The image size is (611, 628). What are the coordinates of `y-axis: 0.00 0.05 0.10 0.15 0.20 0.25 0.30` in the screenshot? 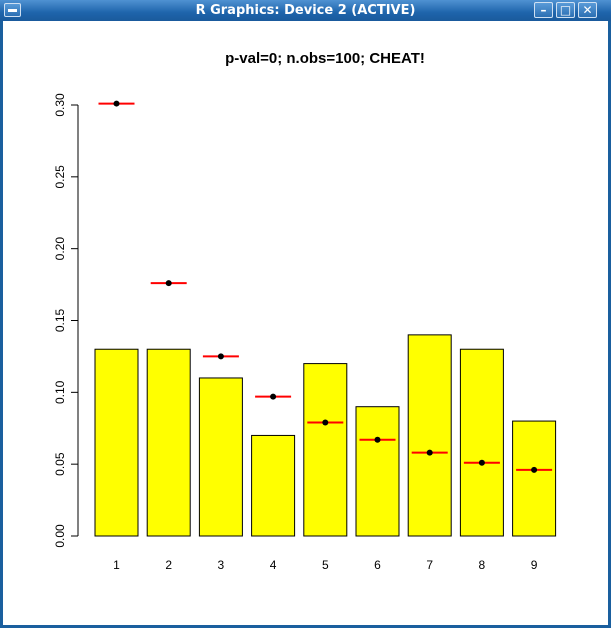 It's located at (66, 320).